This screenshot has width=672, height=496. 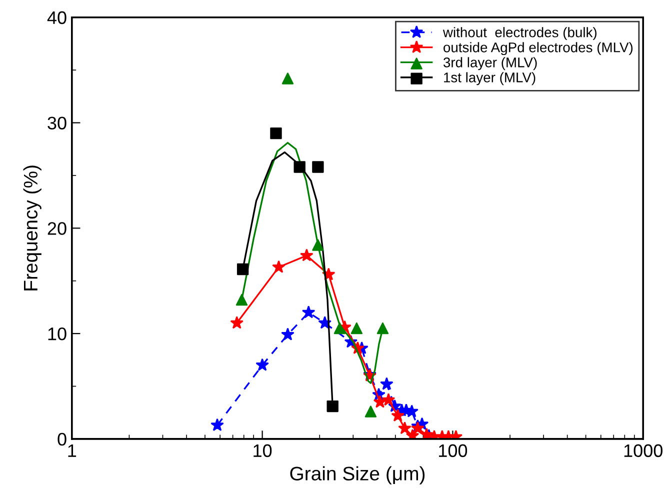 What do you see at coordinates (56, 17) in the screenshot?
I see `y-tick-label: 40` at bounding box center [56, 17].